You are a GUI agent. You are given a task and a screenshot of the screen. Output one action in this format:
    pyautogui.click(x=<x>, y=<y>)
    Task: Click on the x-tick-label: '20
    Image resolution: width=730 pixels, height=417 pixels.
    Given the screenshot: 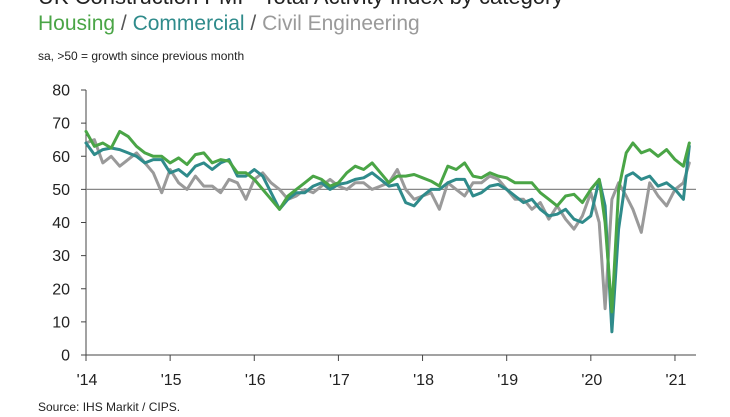 What is the action you would take?
    pyautogui.click(x=591, y=380)
    